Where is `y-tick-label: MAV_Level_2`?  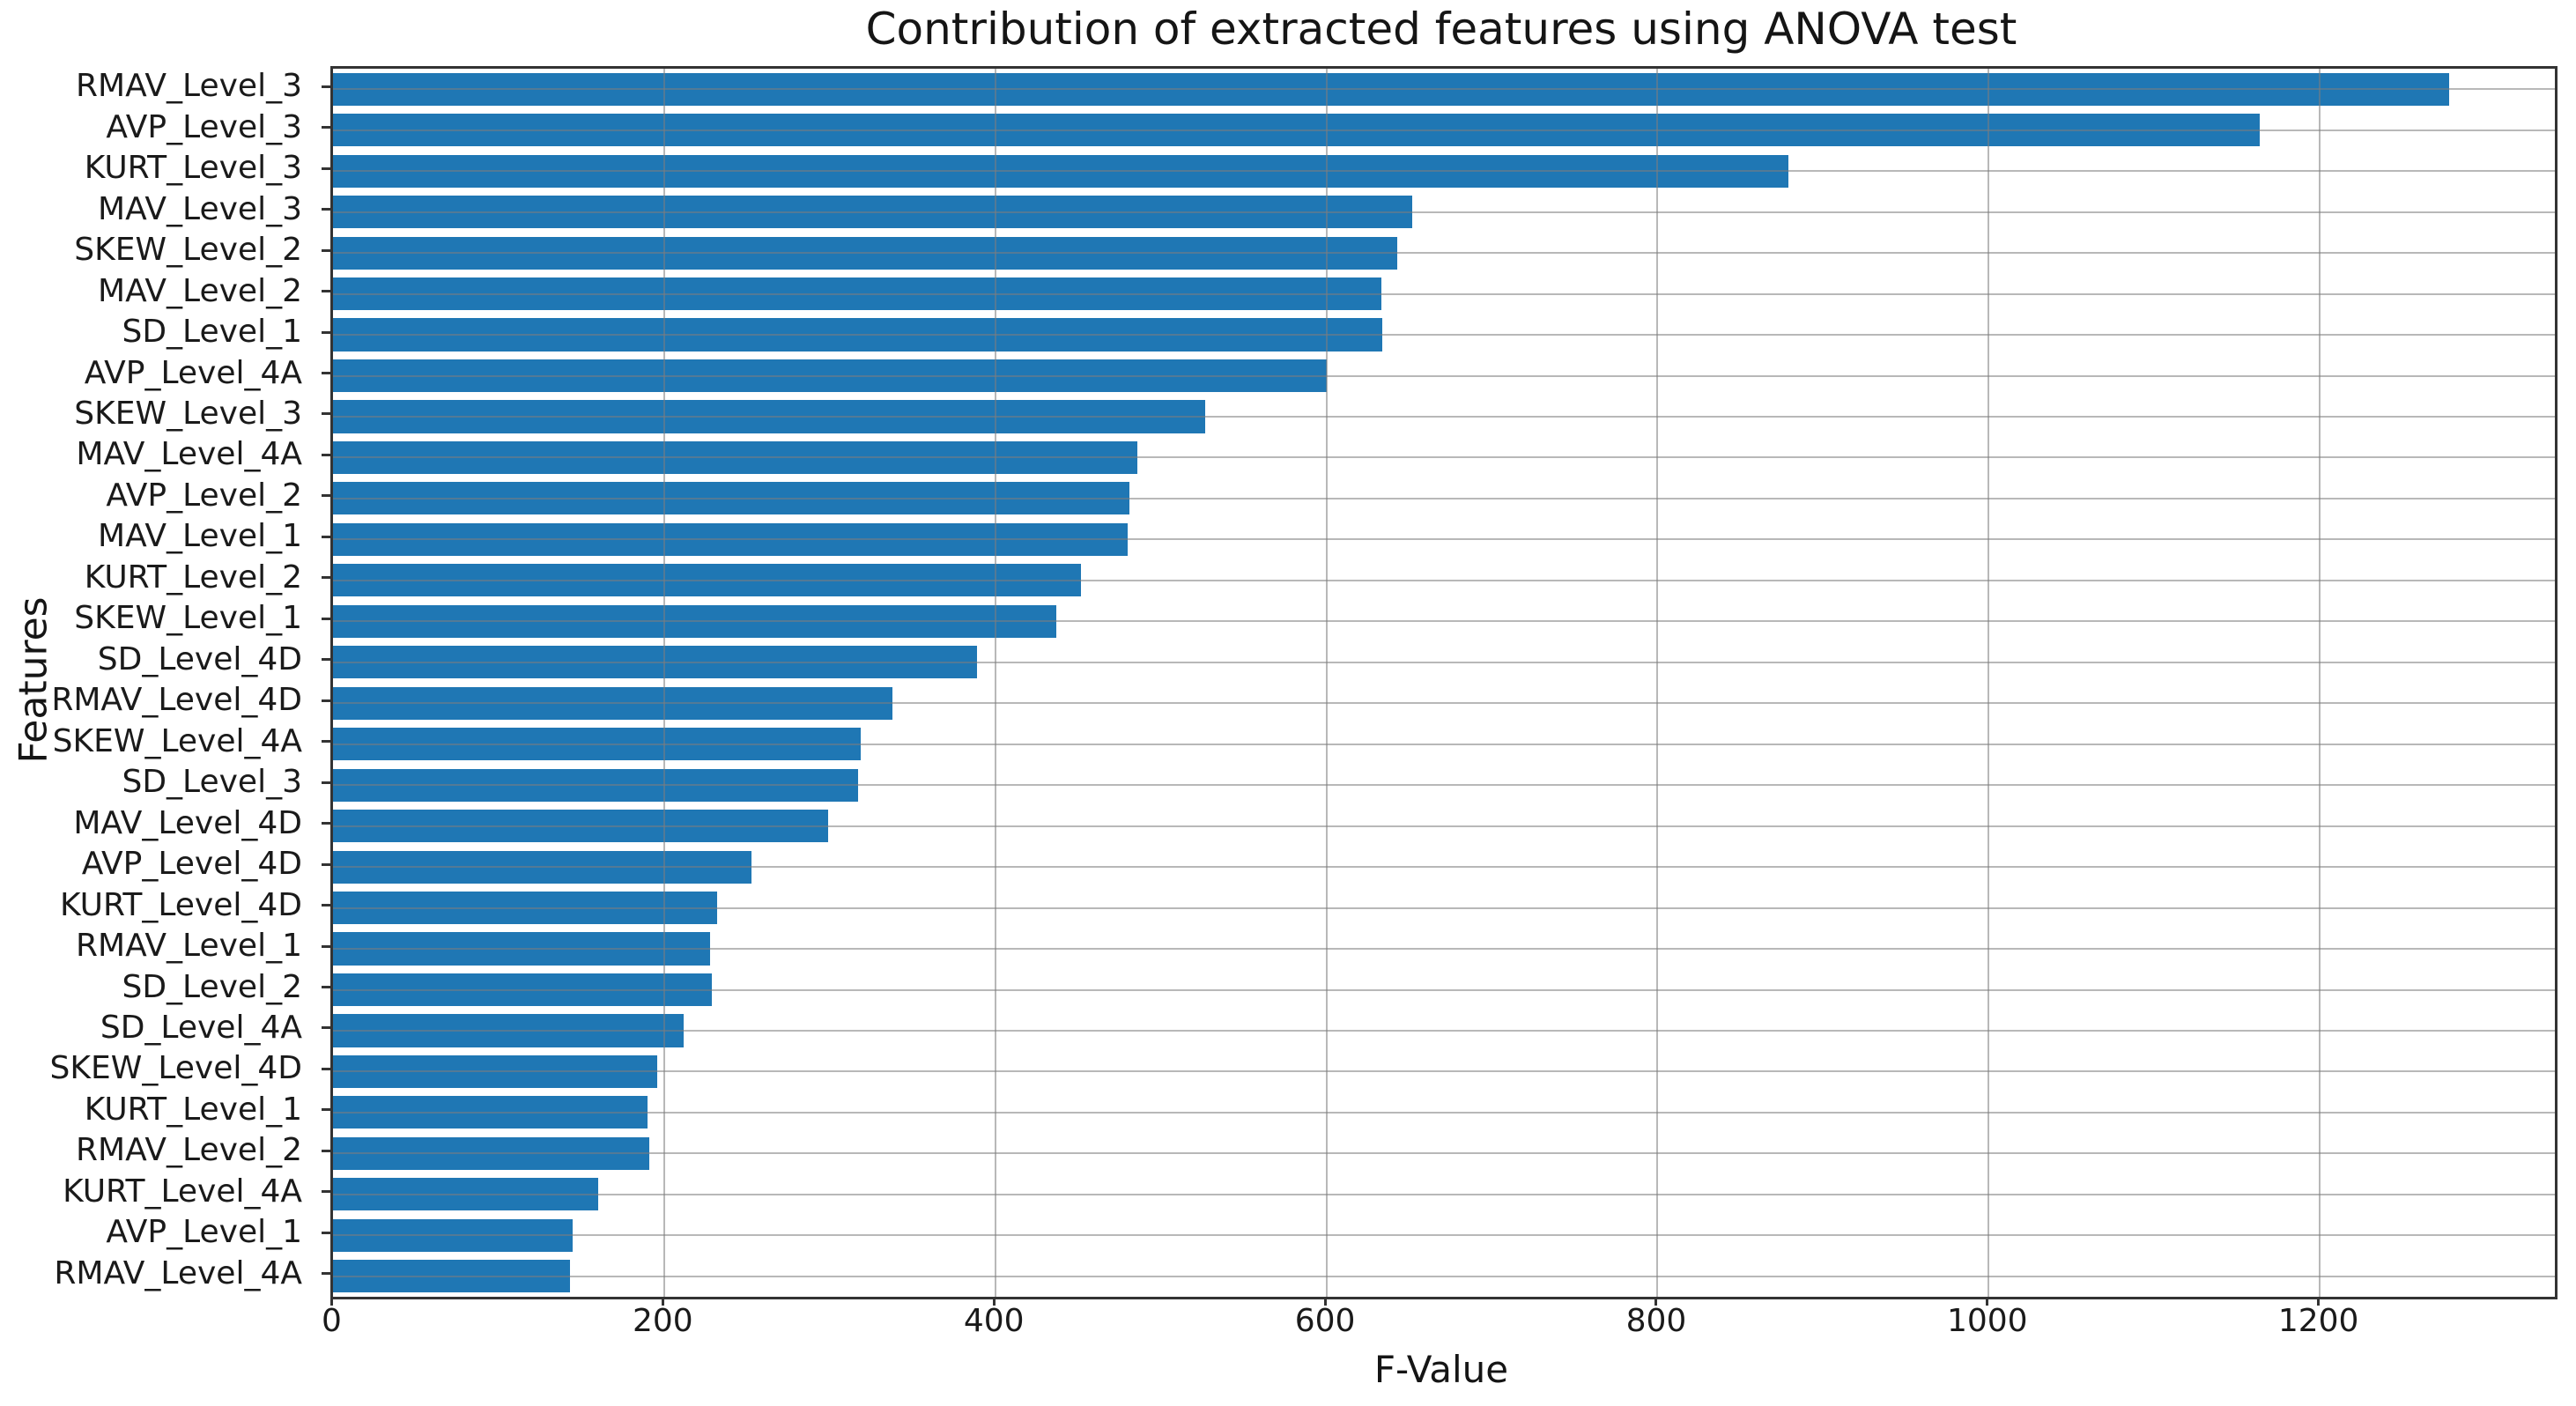 y-tick-label: MAV_Level_2 is located at coordinates (200, 290).